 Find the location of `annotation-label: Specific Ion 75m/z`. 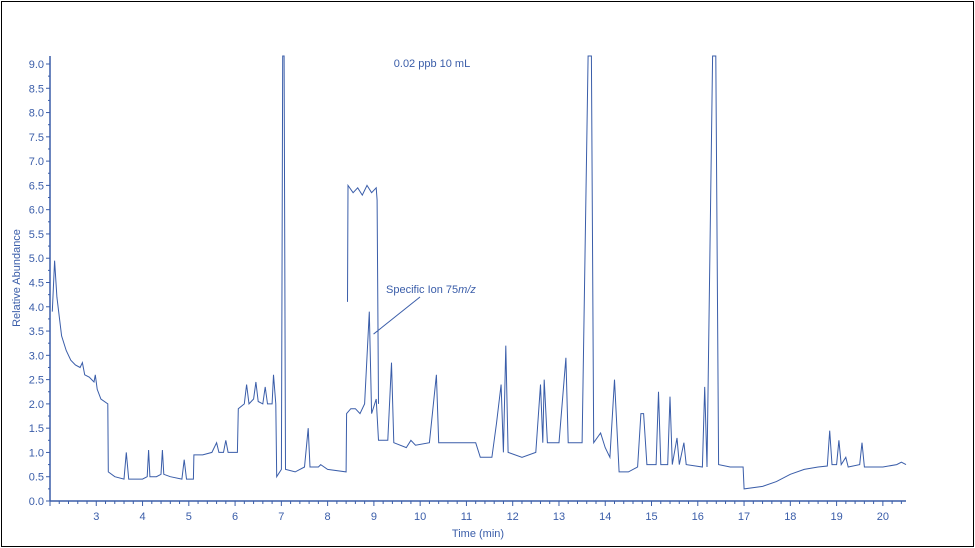

annotation-label: Specific Ion 75m/z is located at coordinates (431, 290).